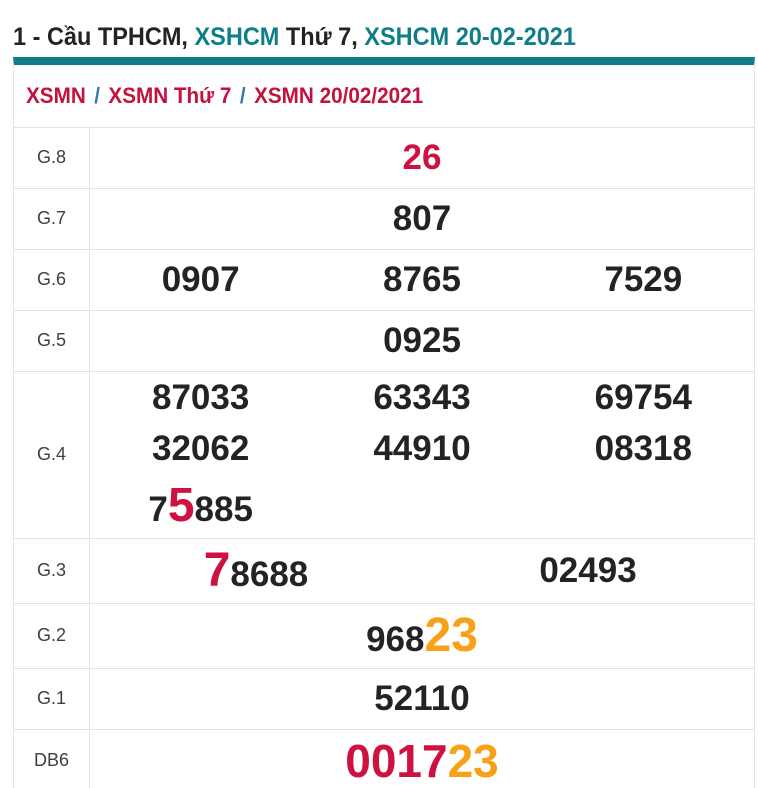 The height and width of the screenshot is (788, 758). I want to click on digit-segment: 0907, so click(200, 280).